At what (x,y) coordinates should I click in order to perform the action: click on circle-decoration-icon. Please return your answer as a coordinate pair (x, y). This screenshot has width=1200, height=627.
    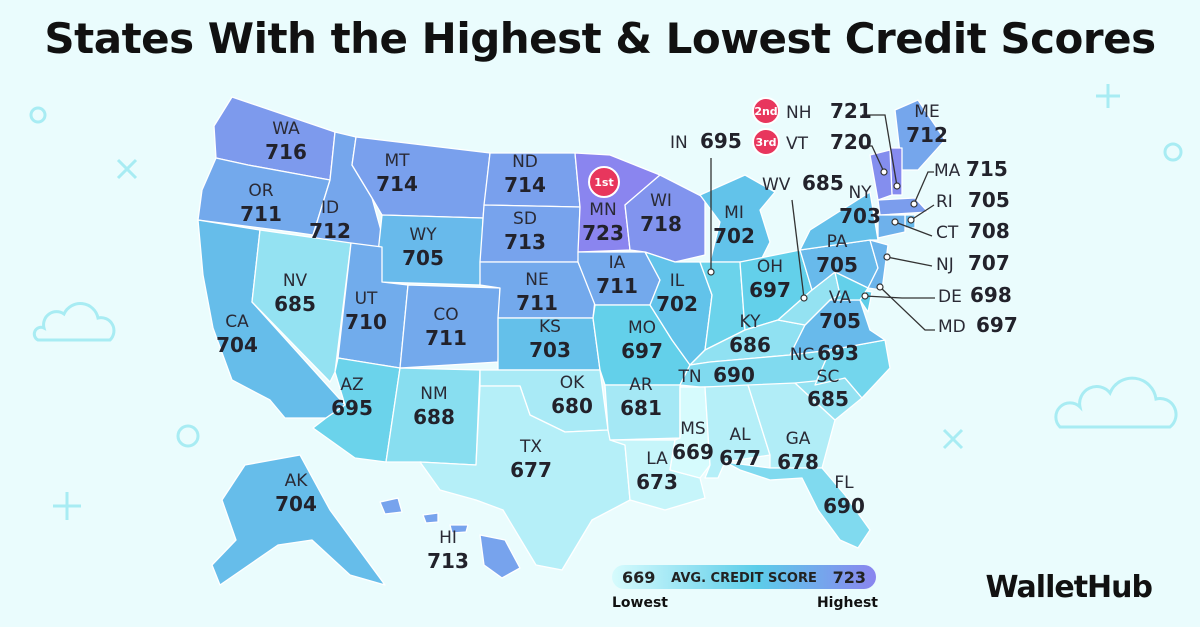
    Looking at the image, I should click on (38, 115).